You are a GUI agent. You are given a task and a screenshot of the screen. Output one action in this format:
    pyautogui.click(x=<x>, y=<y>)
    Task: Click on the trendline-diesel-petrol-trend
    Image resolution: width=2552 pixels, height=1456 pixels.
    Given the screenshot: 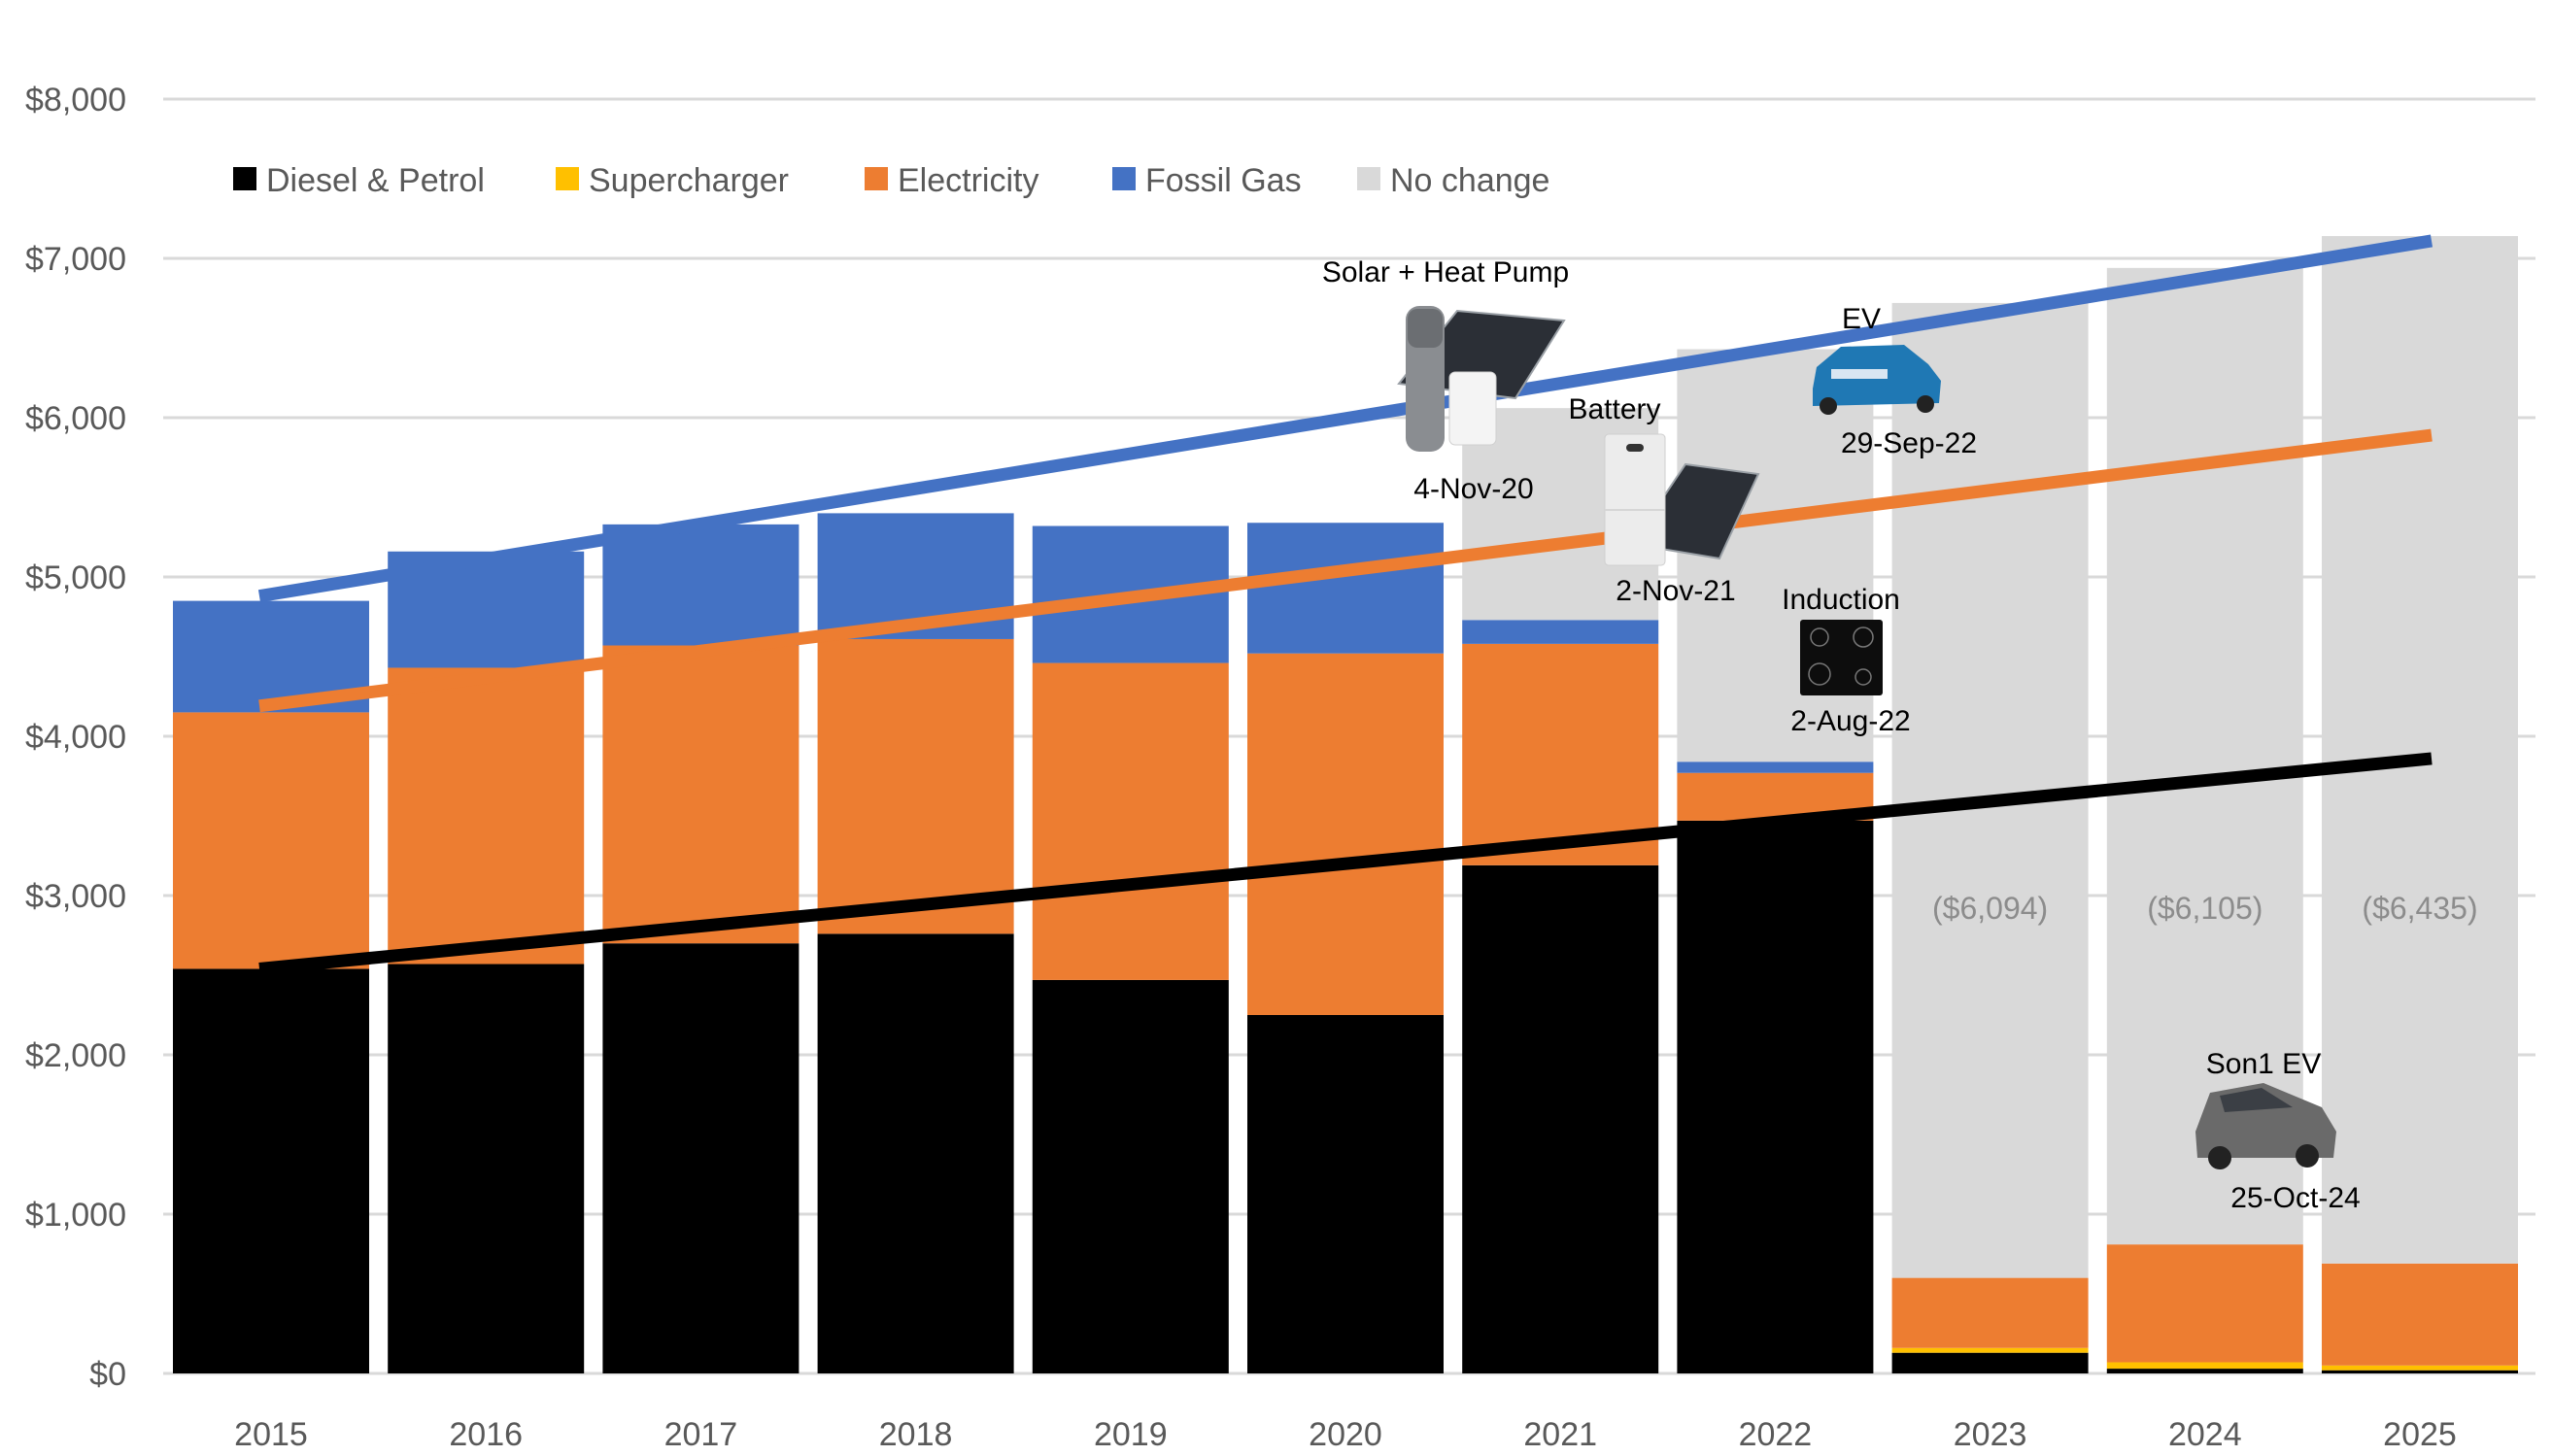 What is the action you would take?
    pyautogui.click(x=1345, y=863)
    